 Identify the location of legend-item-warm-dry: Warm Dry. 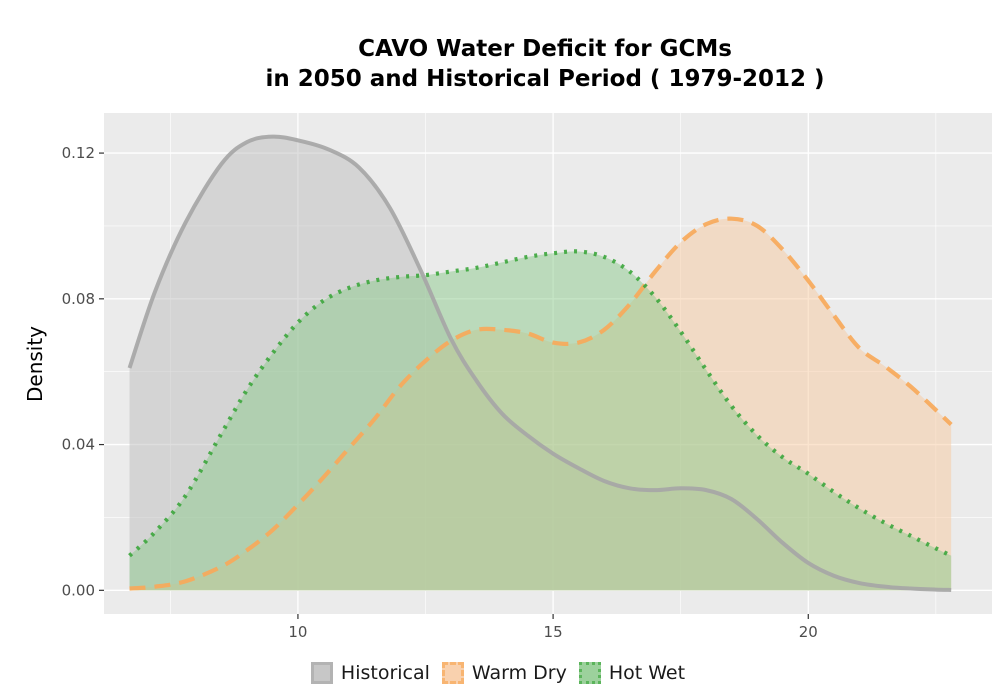
(504, 673).